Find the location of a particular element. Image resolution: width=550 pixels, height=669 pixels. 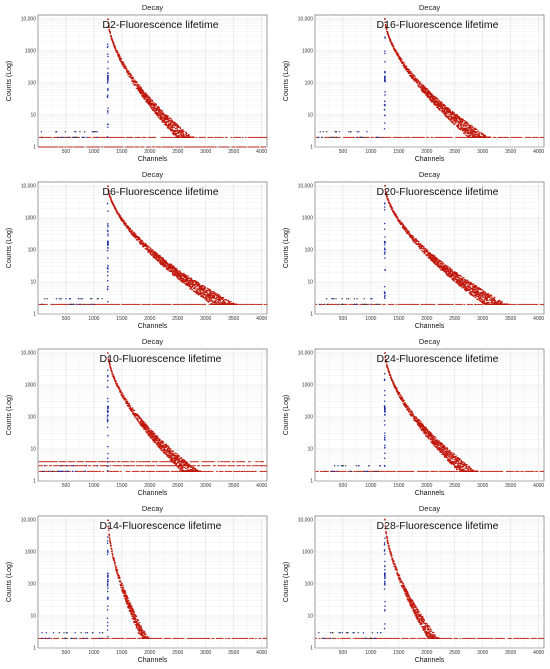

chart-supertitle: Decay is located at coordinates (430, 174).